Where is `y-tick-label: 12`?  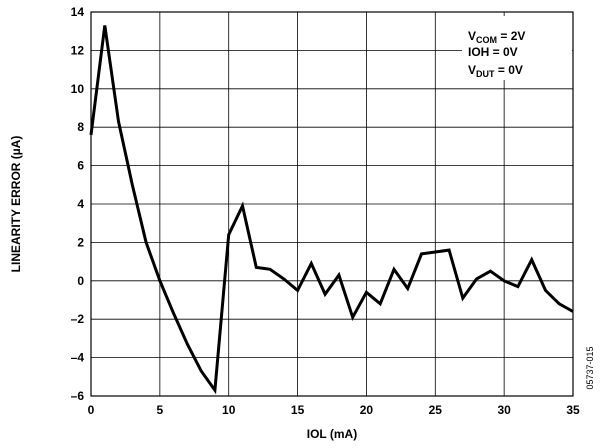 y-tick-label: 12 is located at coordinates (78, 50).